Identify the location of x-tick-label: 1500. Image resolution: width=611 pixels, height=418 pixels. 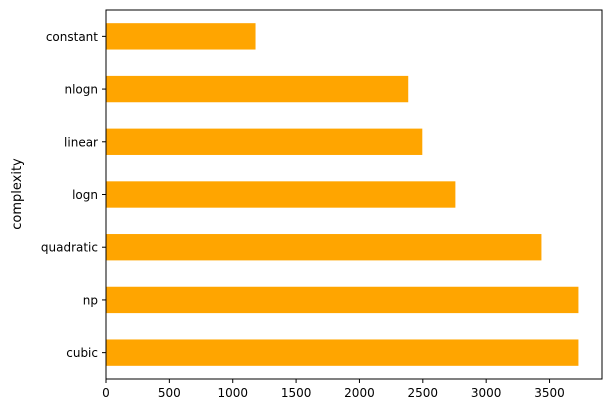
(296, 393).